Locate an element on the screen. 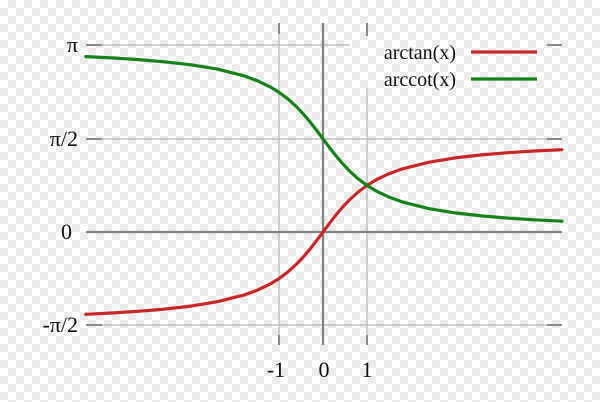  y-tick-labels: π π/2 0 -π/2 is located at coordinates (60, 184).